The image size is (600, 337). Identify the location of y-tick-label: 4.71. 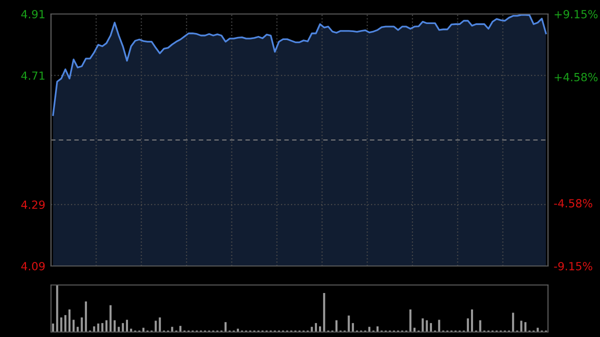
(32, 76).